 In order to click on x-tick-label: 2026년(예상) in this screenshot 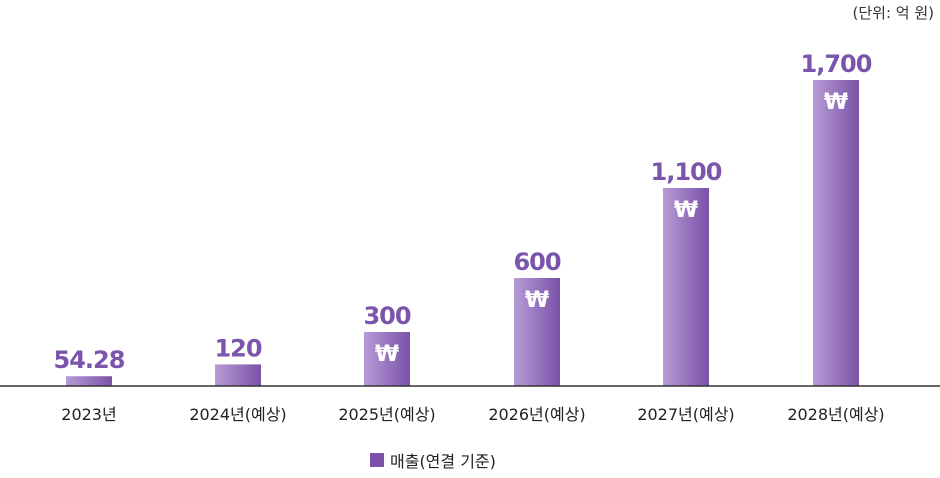, I will do `click(536, 414)`.